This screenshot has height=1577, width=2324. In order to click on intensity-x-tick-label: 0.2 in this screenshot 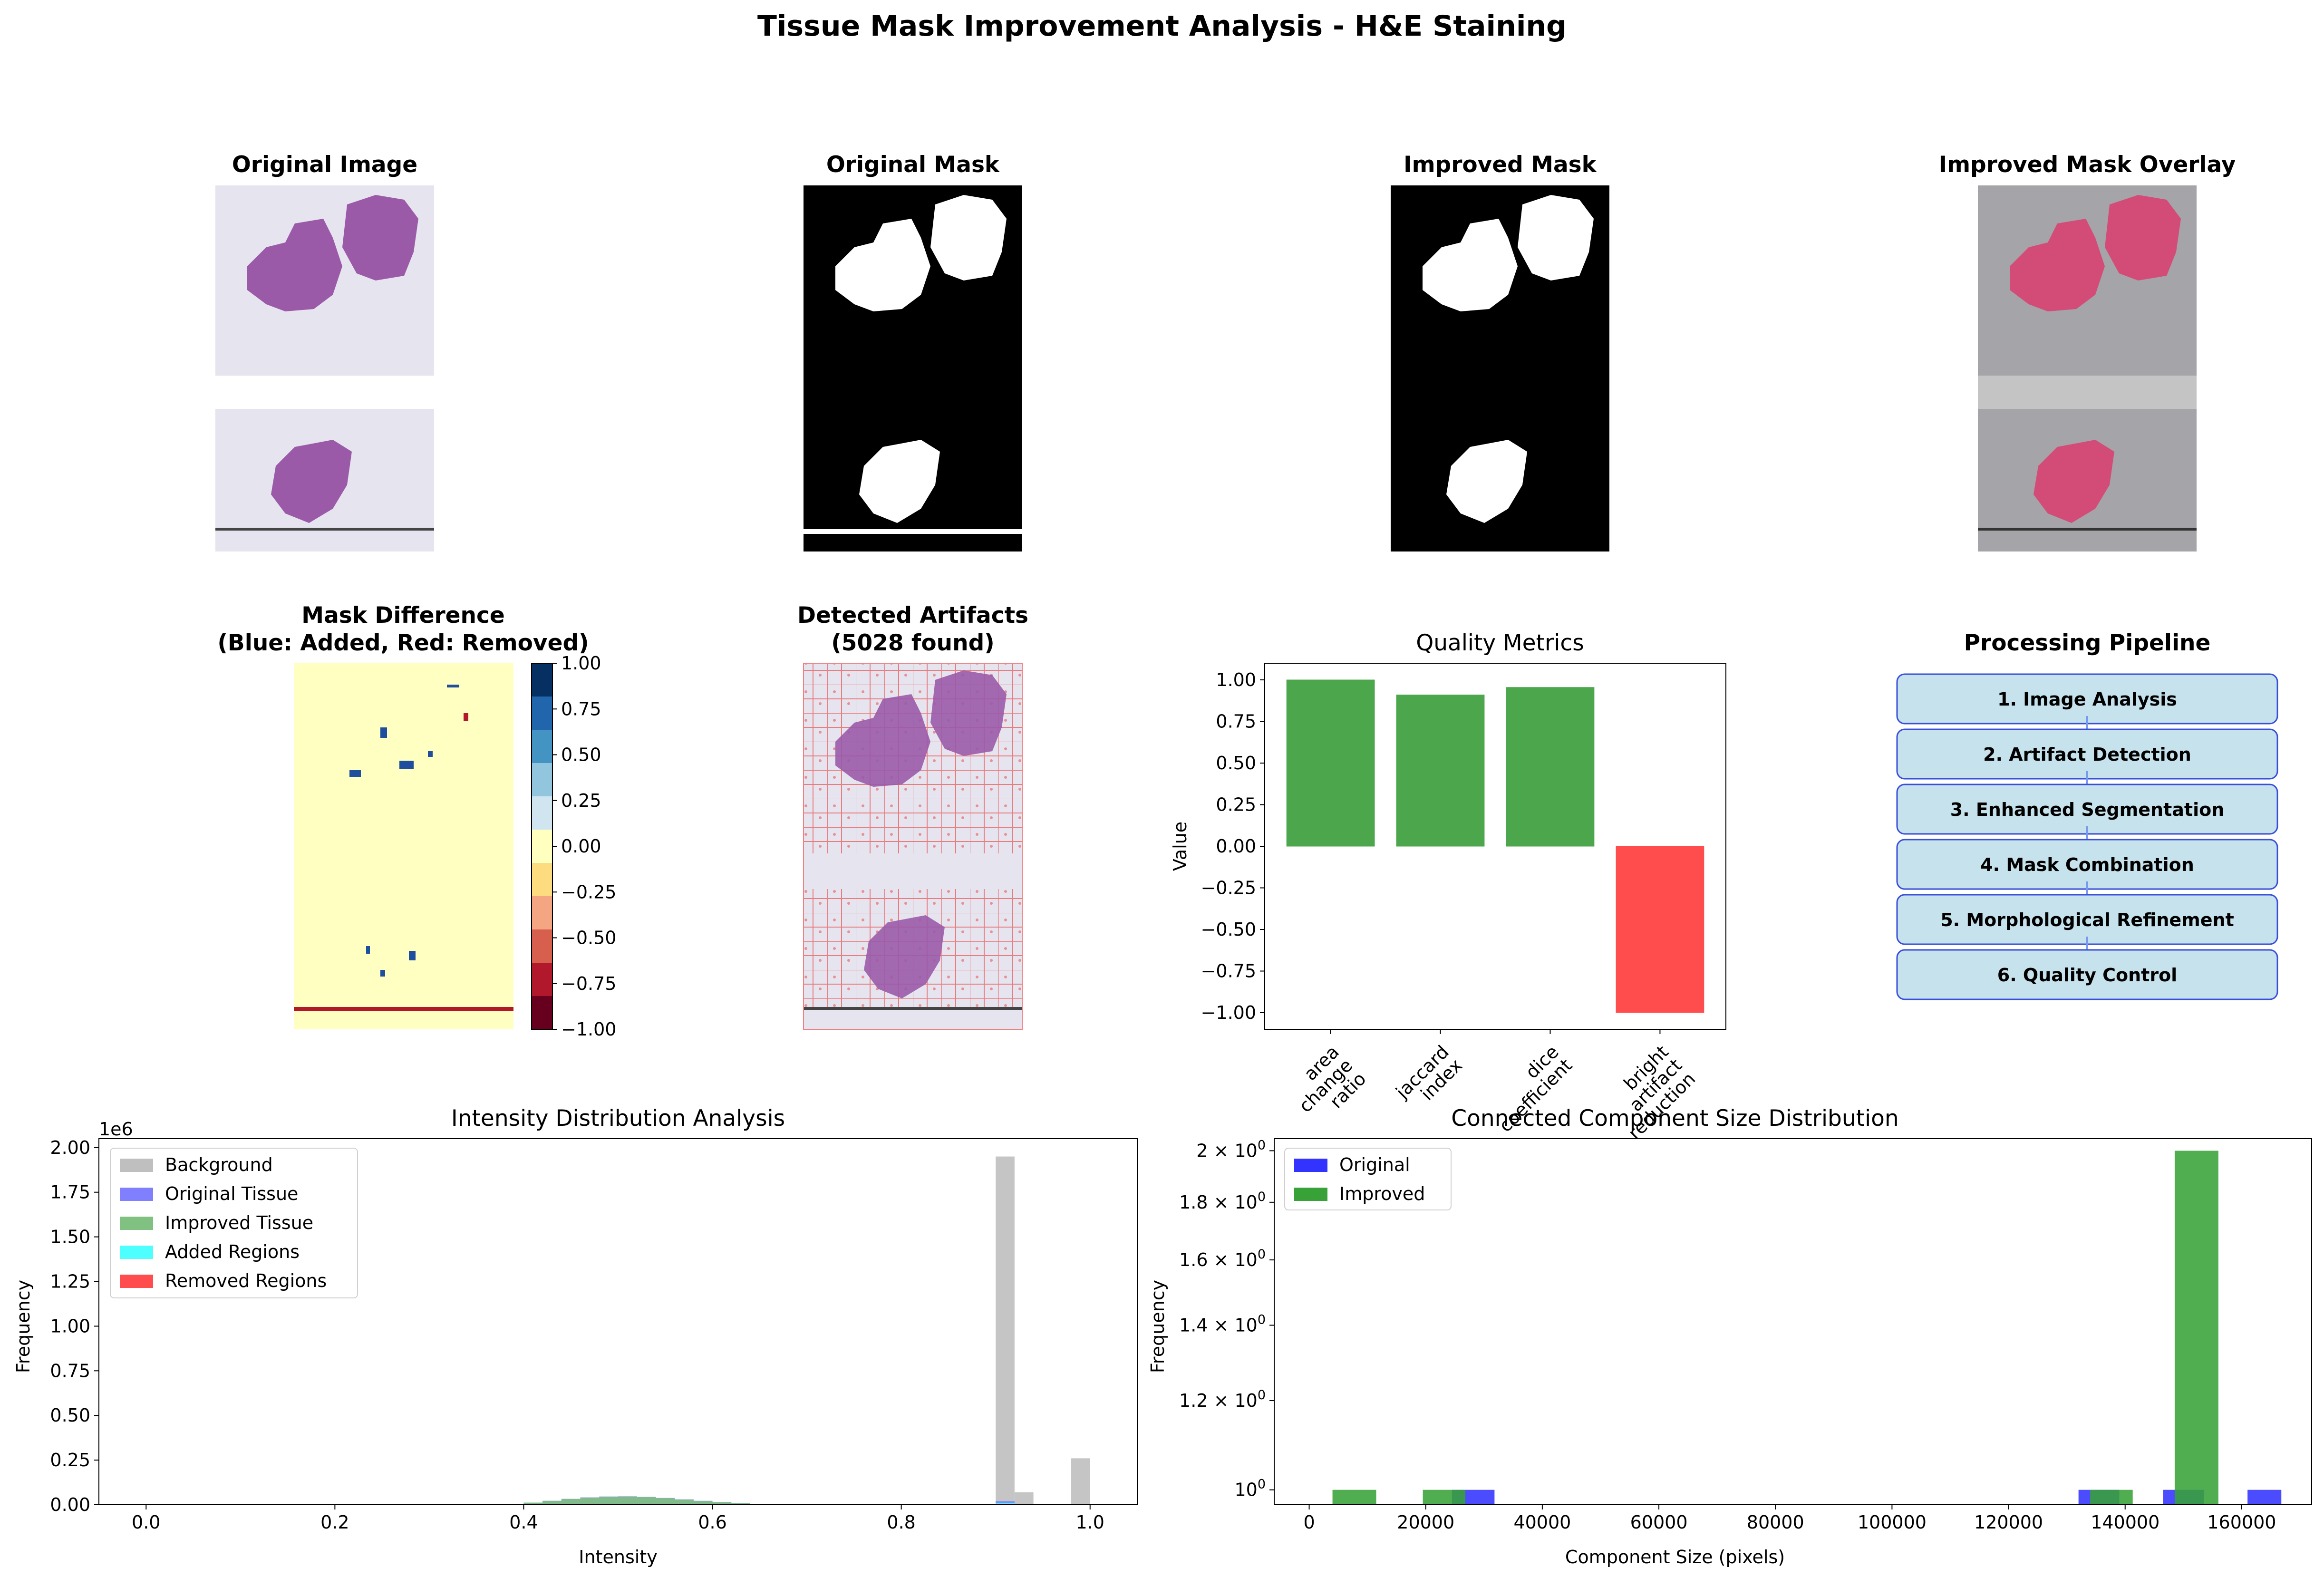, I will do `click(335, 1522)`.